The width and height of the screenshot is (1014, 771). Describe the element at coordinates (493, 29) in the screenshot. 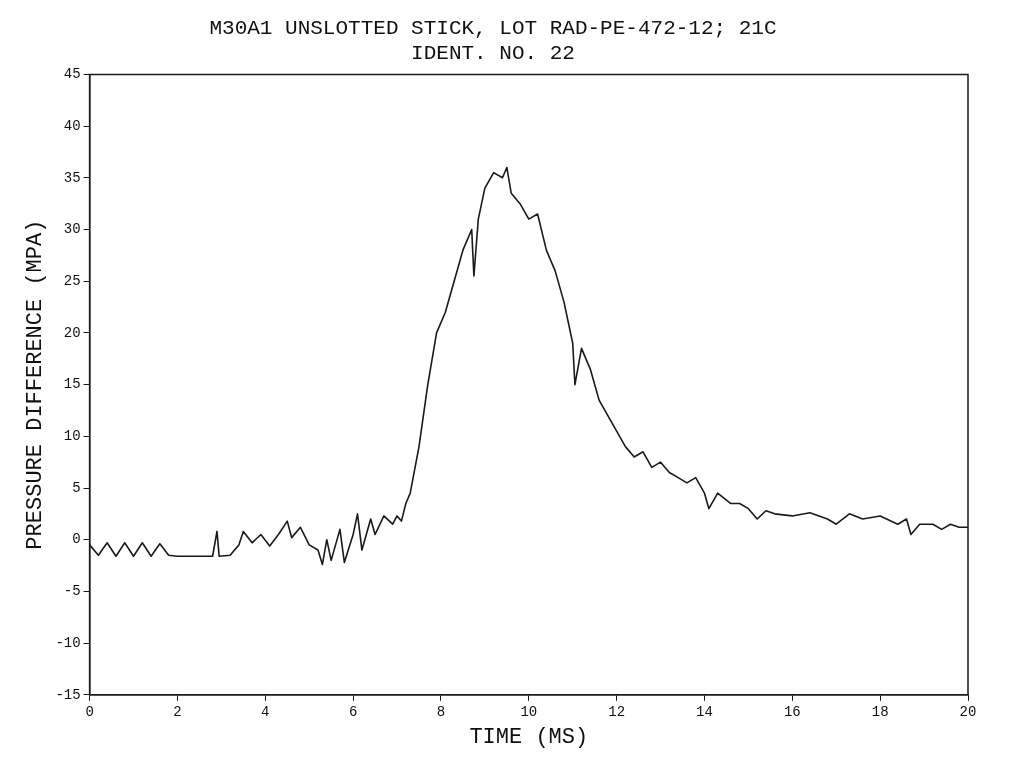

I see `chart-title: M30A1 UNSLOTTED STICK, LOT RAD-PE-472-12; 21C` at that location.